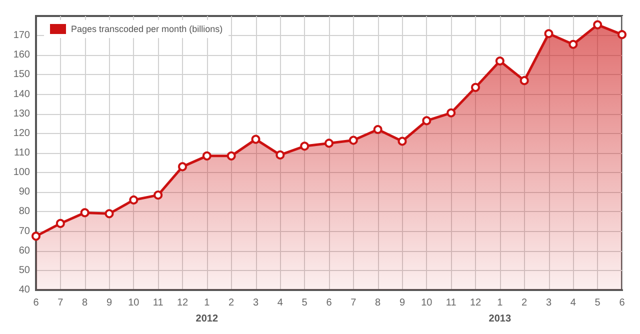 This screenshot has height=334, width=640. I want to click on y-tick-label: 150, so click(21, 74).